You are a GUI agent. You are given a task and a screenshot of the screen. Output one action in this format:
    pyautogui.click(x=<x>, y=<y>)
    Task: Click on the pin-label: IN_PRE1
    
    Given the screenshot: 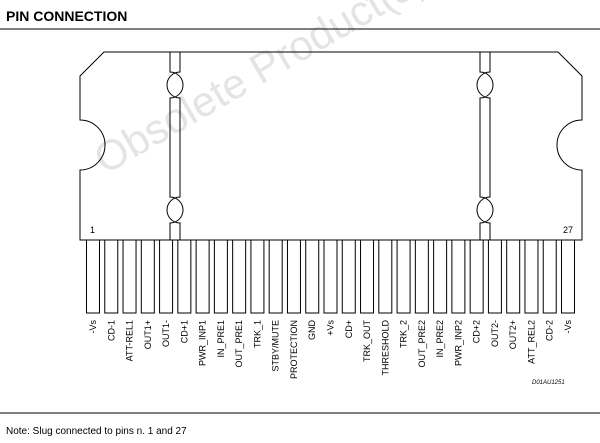 What is the action you would take?
    pyautogui.click(x=221, y=339)
    